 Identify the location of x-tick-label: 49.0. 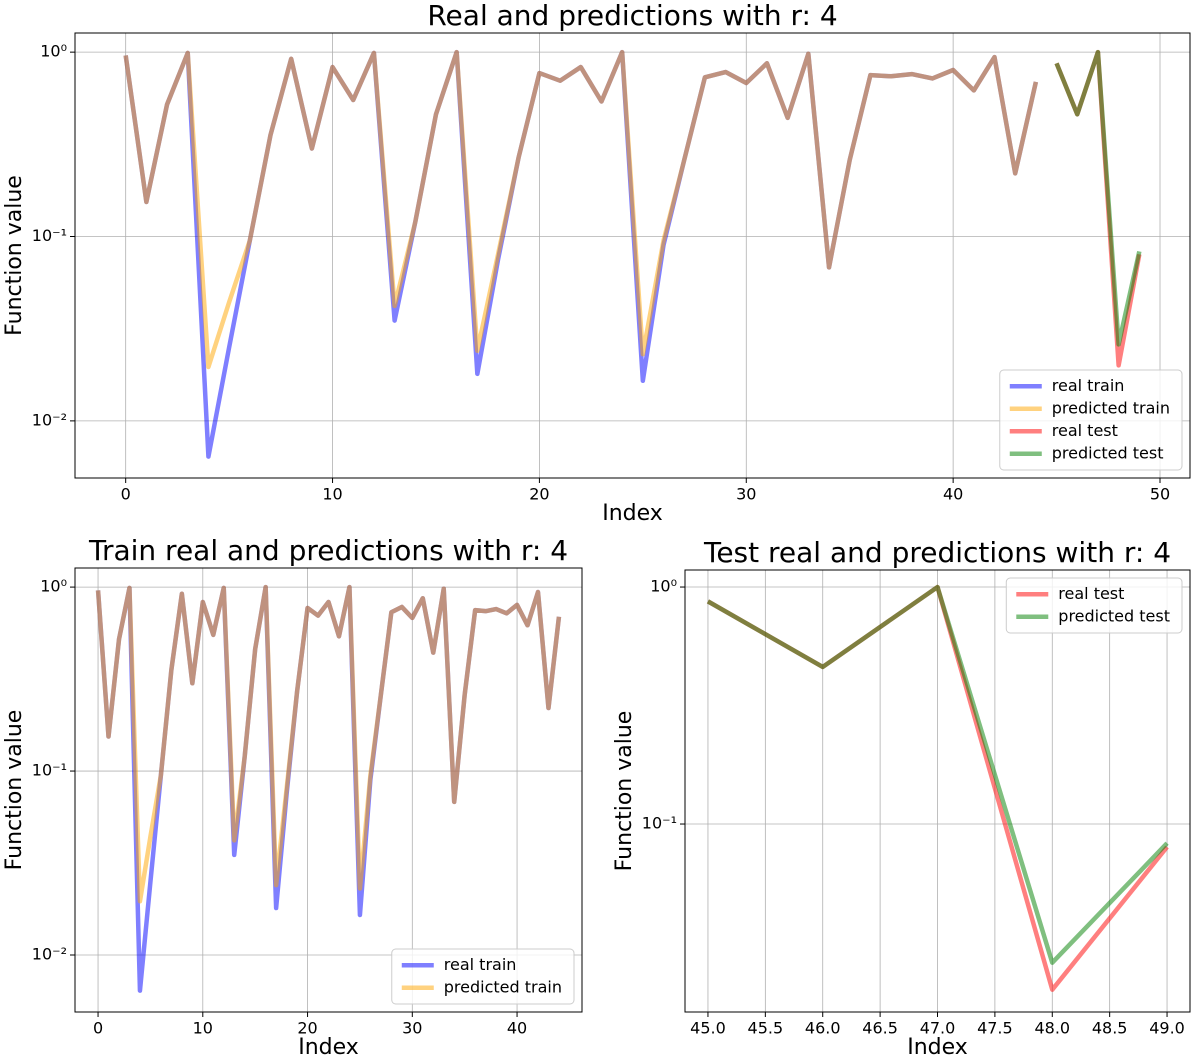
(1167, 1028).